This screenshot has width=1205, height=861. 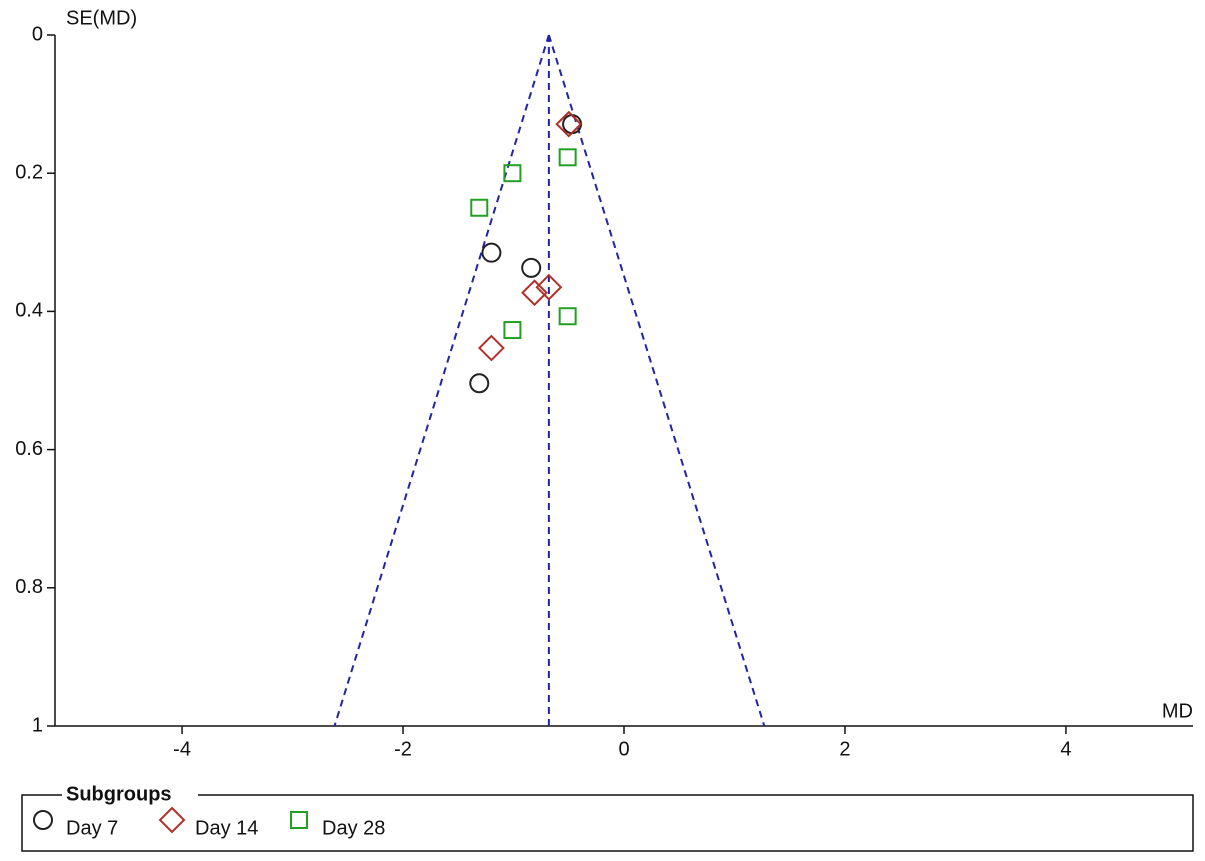 What do you see at coordinates (607, 823) in the screenshot?
I see `legend-box` at bounding box center [607, 823].